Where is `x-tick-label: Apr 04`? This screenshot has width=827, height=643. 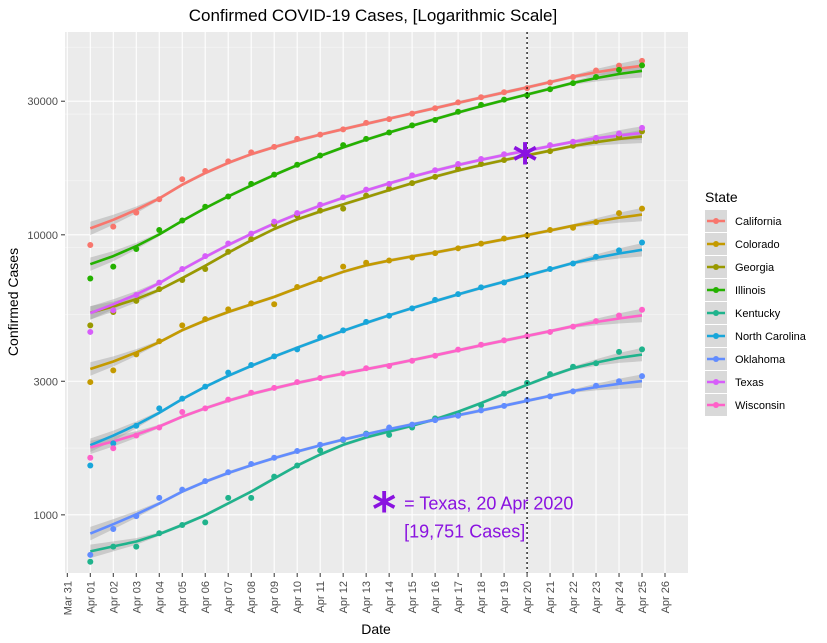
x-tick-label: Apr 04 is located at coordinates (160, 597).